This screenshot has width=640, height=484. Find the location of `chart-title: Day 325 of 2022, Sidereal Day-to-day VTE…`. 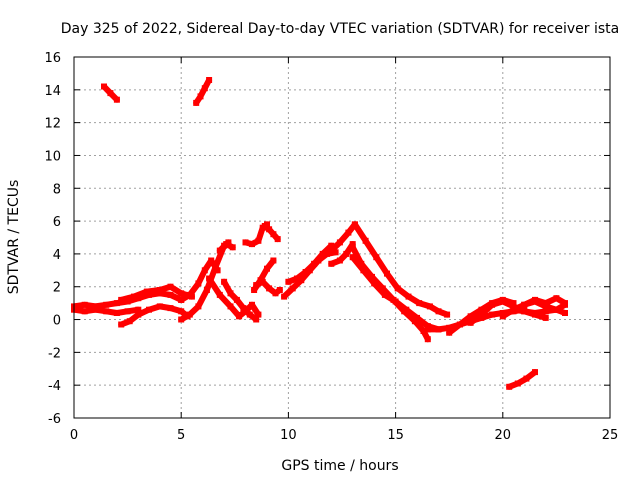

chart-title: Day 325 of 2022, Sidereal Day-to-day VTE… is located at coordinates (340, 29).